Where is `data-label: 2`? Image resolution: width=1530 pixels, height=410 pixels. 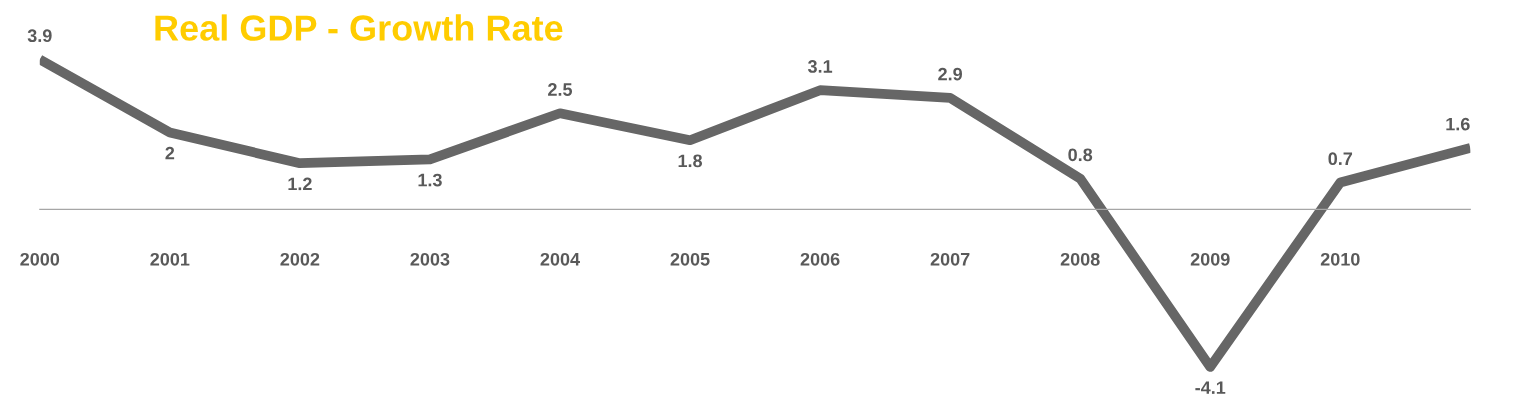 data-label: 2 is located at coordinates (170, 153).